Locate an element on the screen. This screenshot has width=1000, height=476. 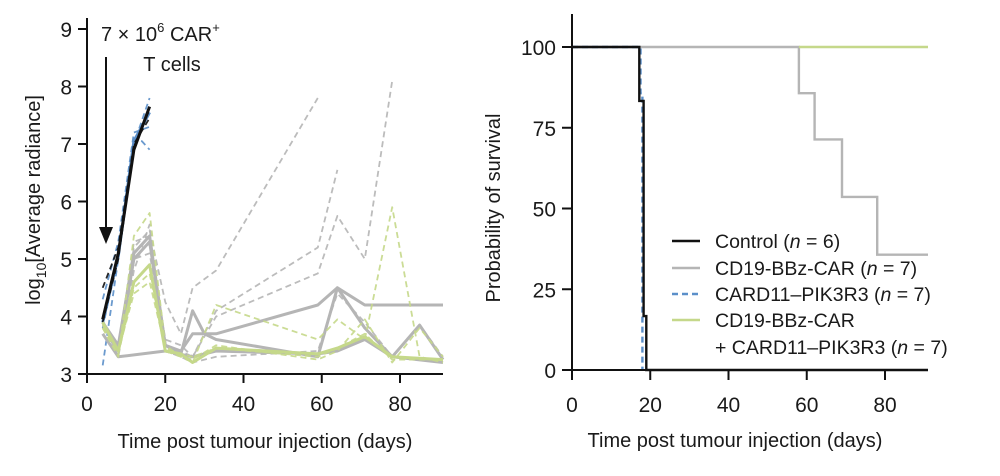
annotation-line-1: 7 × 106 CAR+ is located at coordinates (160, 33).